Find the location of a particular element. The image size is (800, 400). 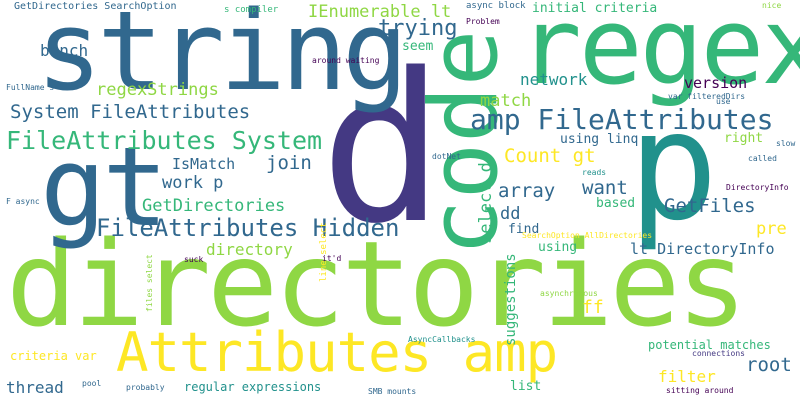

word-var-filtereddirs: var filteredDirs is located at coordinates (707, 96).